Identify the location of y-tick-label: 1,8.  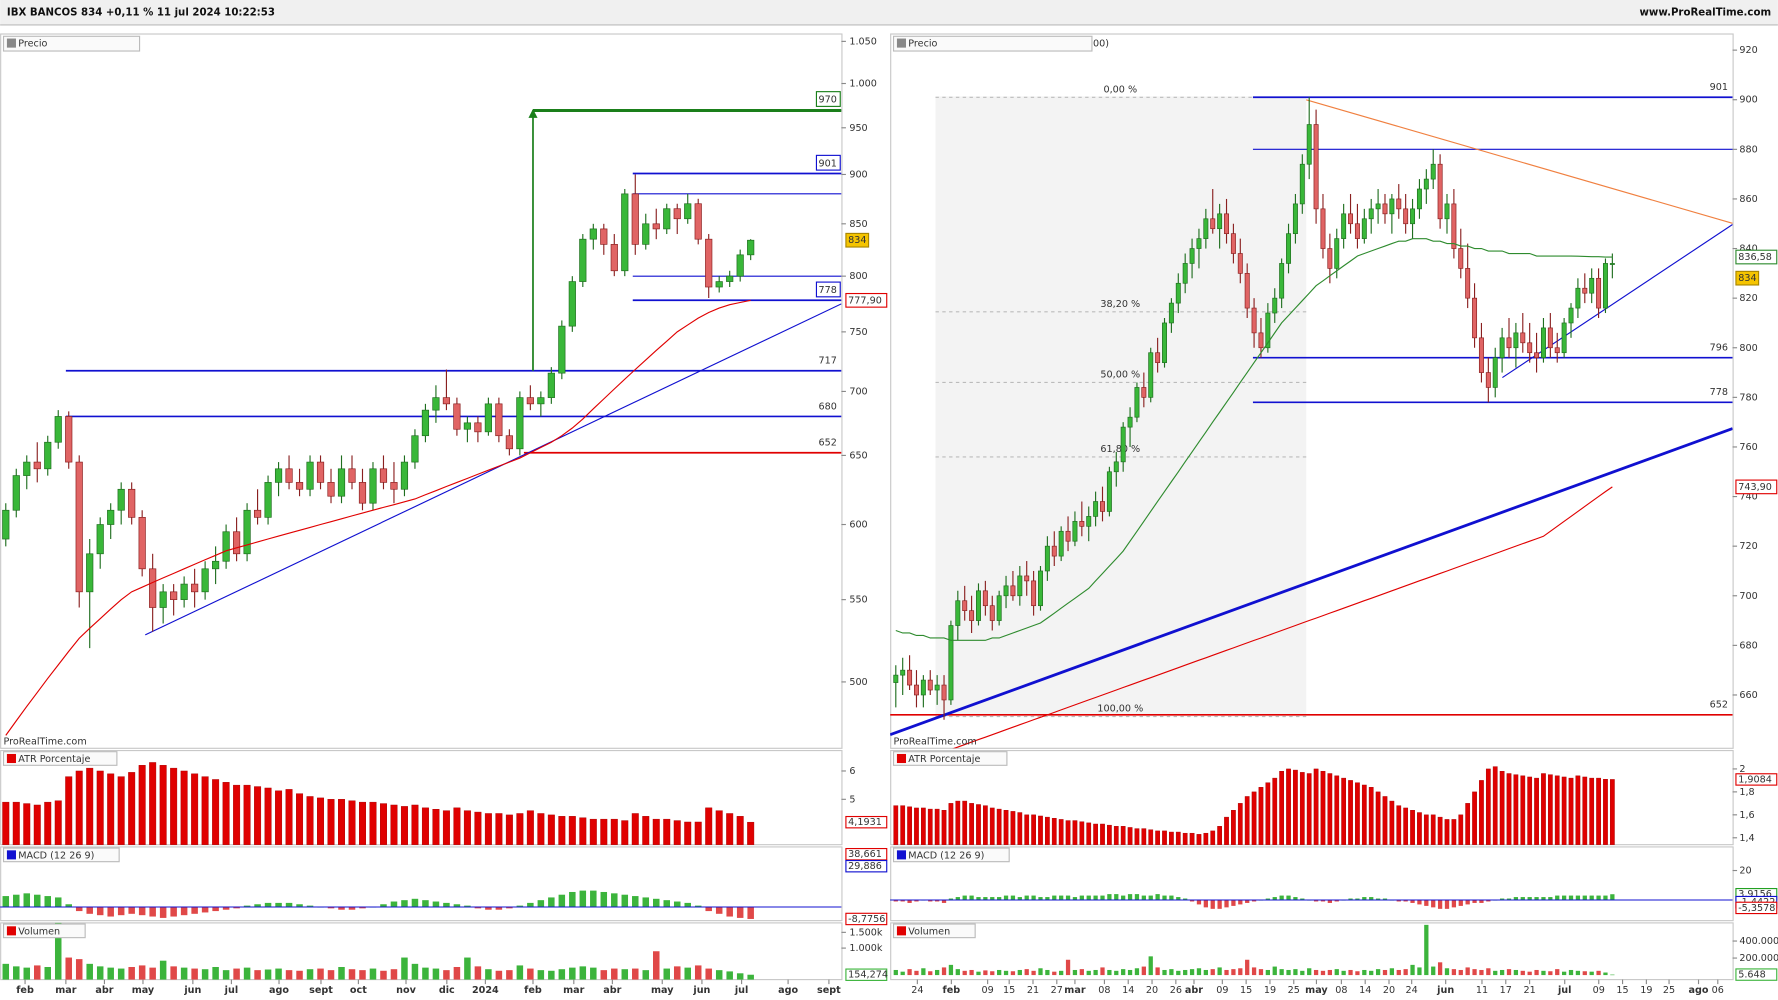
(1746, 792).